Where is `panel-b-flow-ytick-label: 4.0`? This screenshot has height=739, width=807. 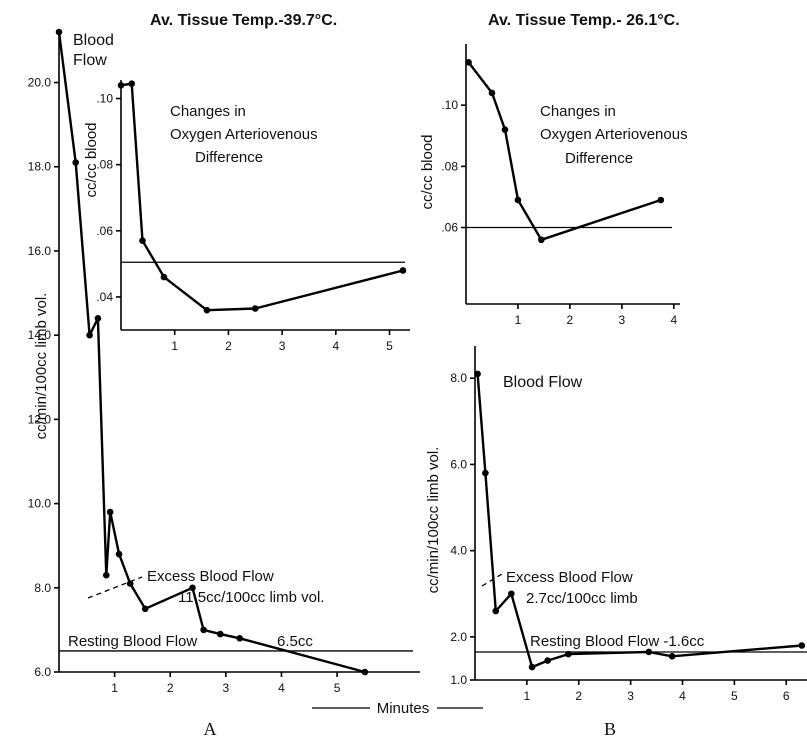 panel-b-flow-ytick-label: 4.0 is located at coordinates (458, 551).